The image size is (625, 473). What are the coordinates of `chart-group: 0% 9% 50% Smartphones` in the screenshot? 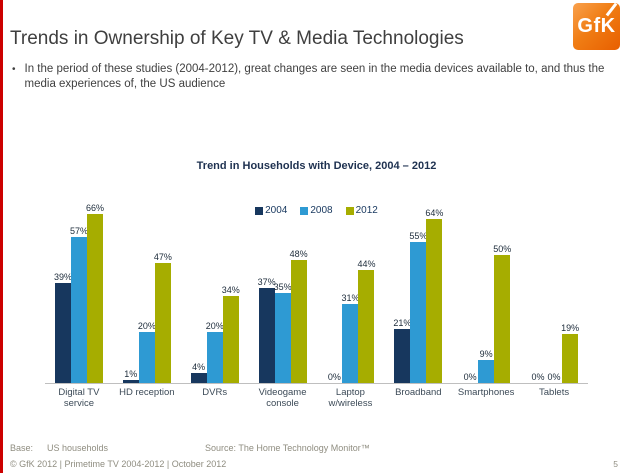 It's located at (486, 300).